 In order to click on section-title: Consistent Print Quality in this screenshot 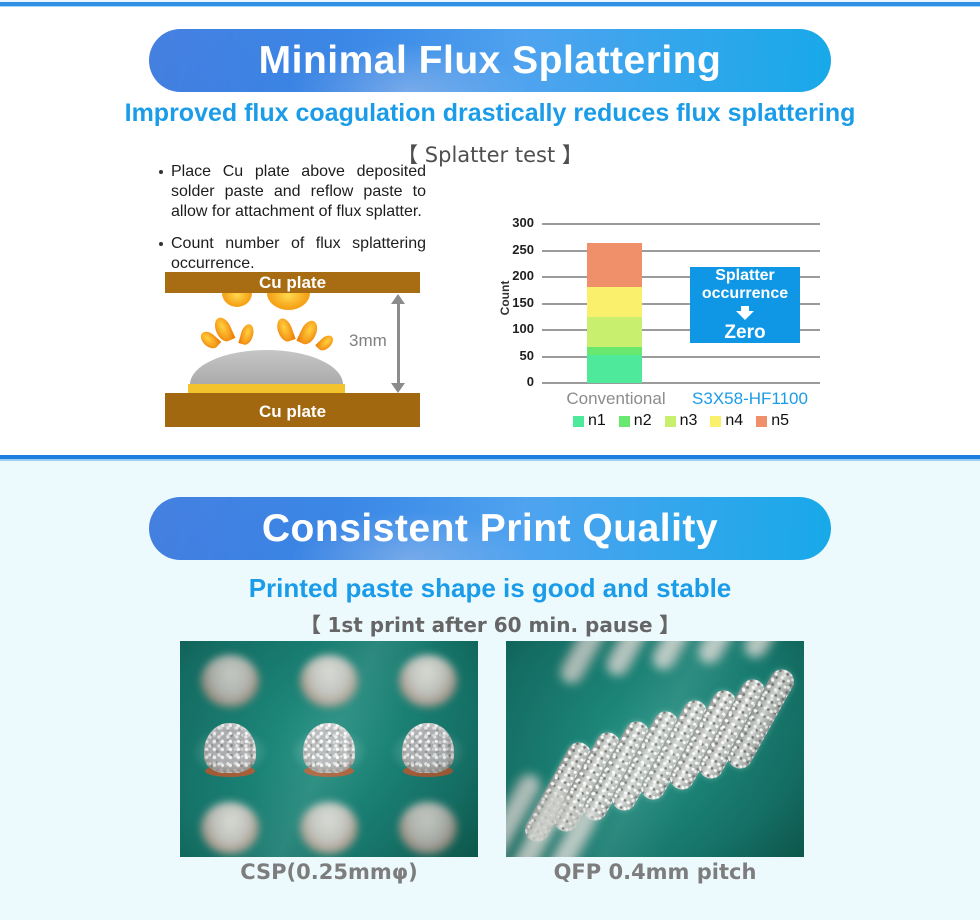, I will do `click(490, 528)`.